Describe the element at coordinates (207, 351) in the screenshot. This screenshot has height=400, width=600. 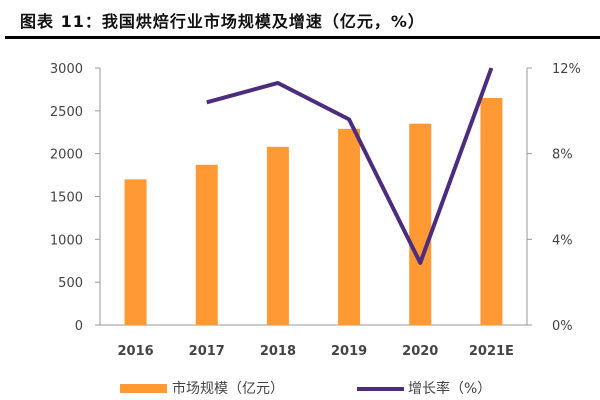
I see `x-tick-label: 2017` at that location.